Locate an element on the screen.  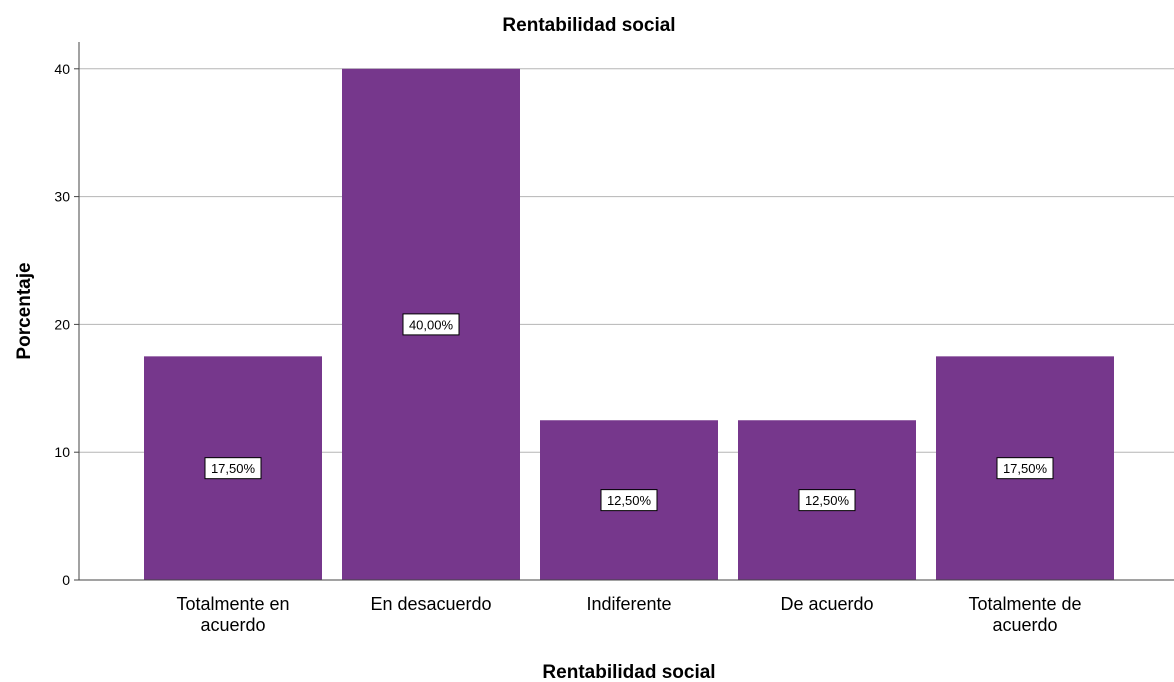
x-category-label: Indiferente is located at coordinates (628, 604).